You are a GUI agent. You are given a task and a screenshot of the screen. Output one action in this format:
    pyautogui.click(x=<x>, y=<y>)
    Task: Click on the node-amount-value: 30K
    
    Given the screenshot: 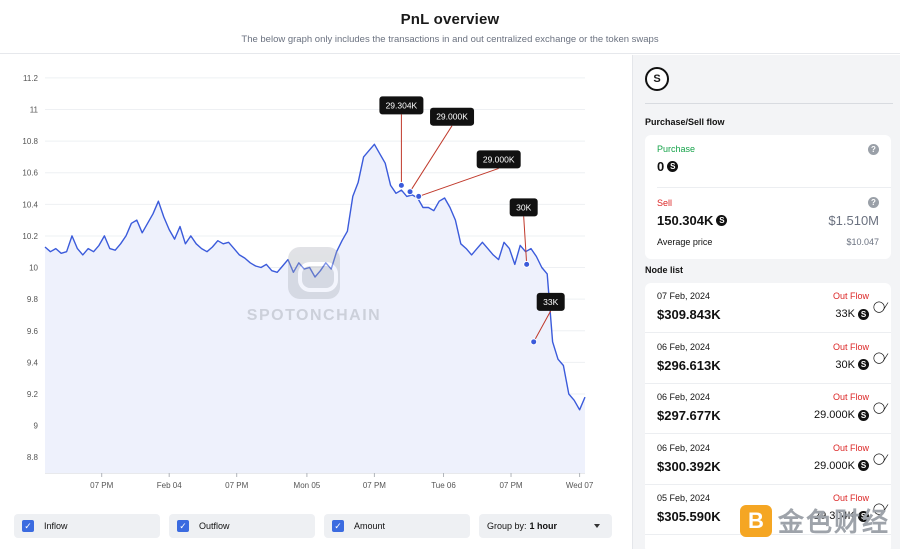 What is the action you would take?
    pyautogui.click(x=845, y=364)
    